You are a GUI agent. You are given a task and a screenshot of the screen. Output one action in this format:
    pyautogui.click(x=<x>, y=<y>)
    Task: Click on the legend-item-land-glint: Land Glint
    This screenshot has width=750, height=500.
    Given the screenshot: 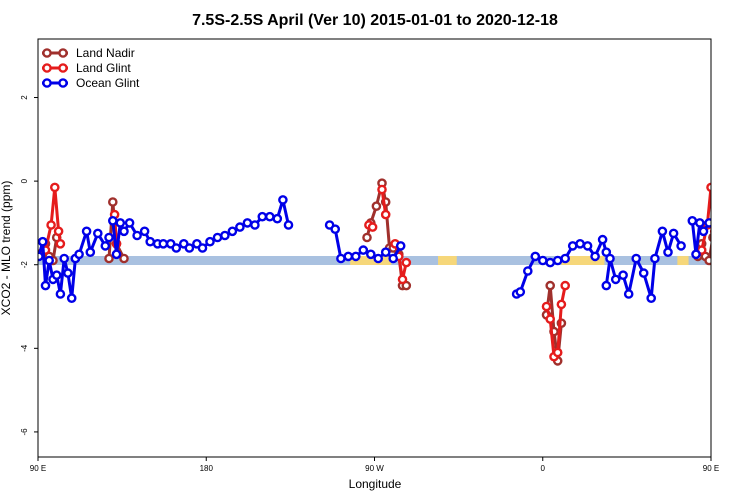 What is the action you would take?
    pyautogui.click(x=86, y=68)
    